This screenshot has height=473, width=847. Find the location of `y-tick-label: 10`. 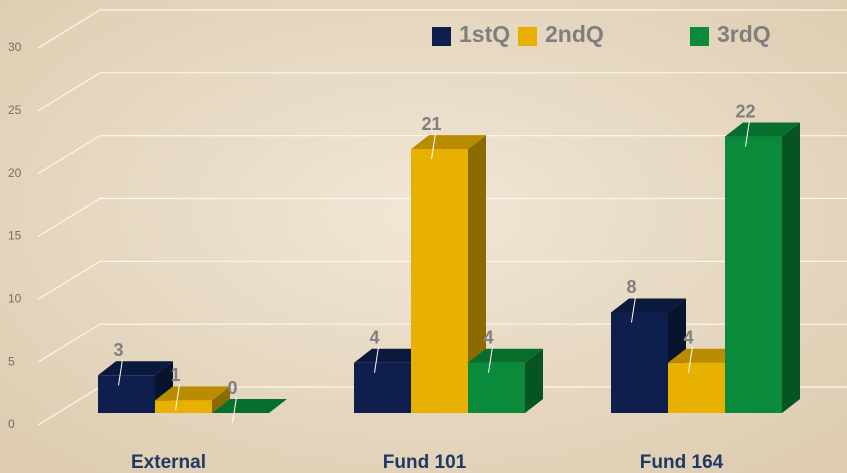

y-tick-label: 10 is located at coordinates (15, 299).